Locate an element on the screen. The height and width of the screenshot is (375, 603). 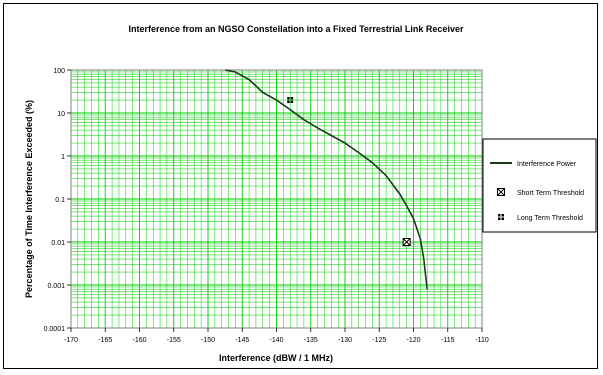
x-tick-label: -160 is located at coordinates (139, 340).